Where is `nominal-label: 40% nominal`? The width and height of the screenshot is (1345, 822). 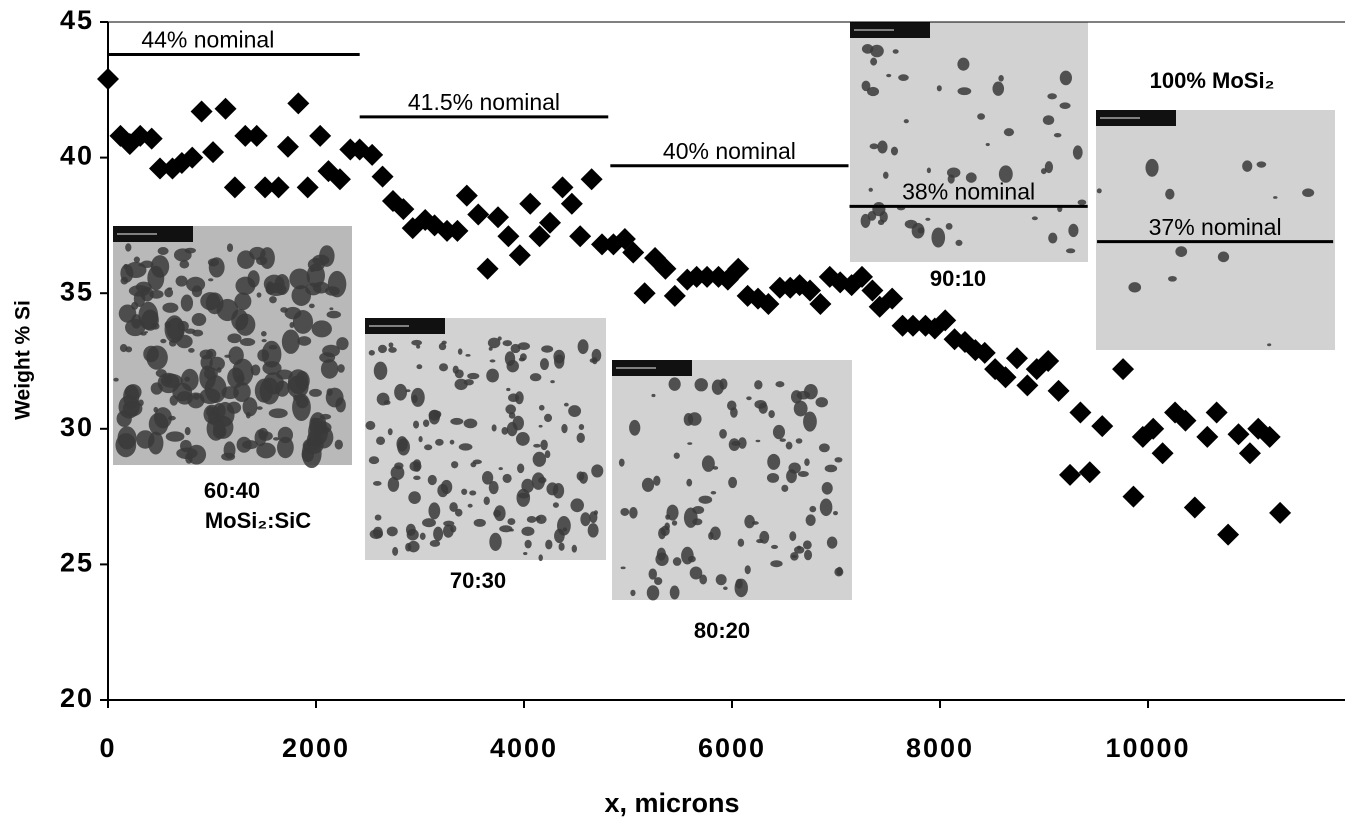 nominal-label: 40% nominal is located at coordinates (729, 151).